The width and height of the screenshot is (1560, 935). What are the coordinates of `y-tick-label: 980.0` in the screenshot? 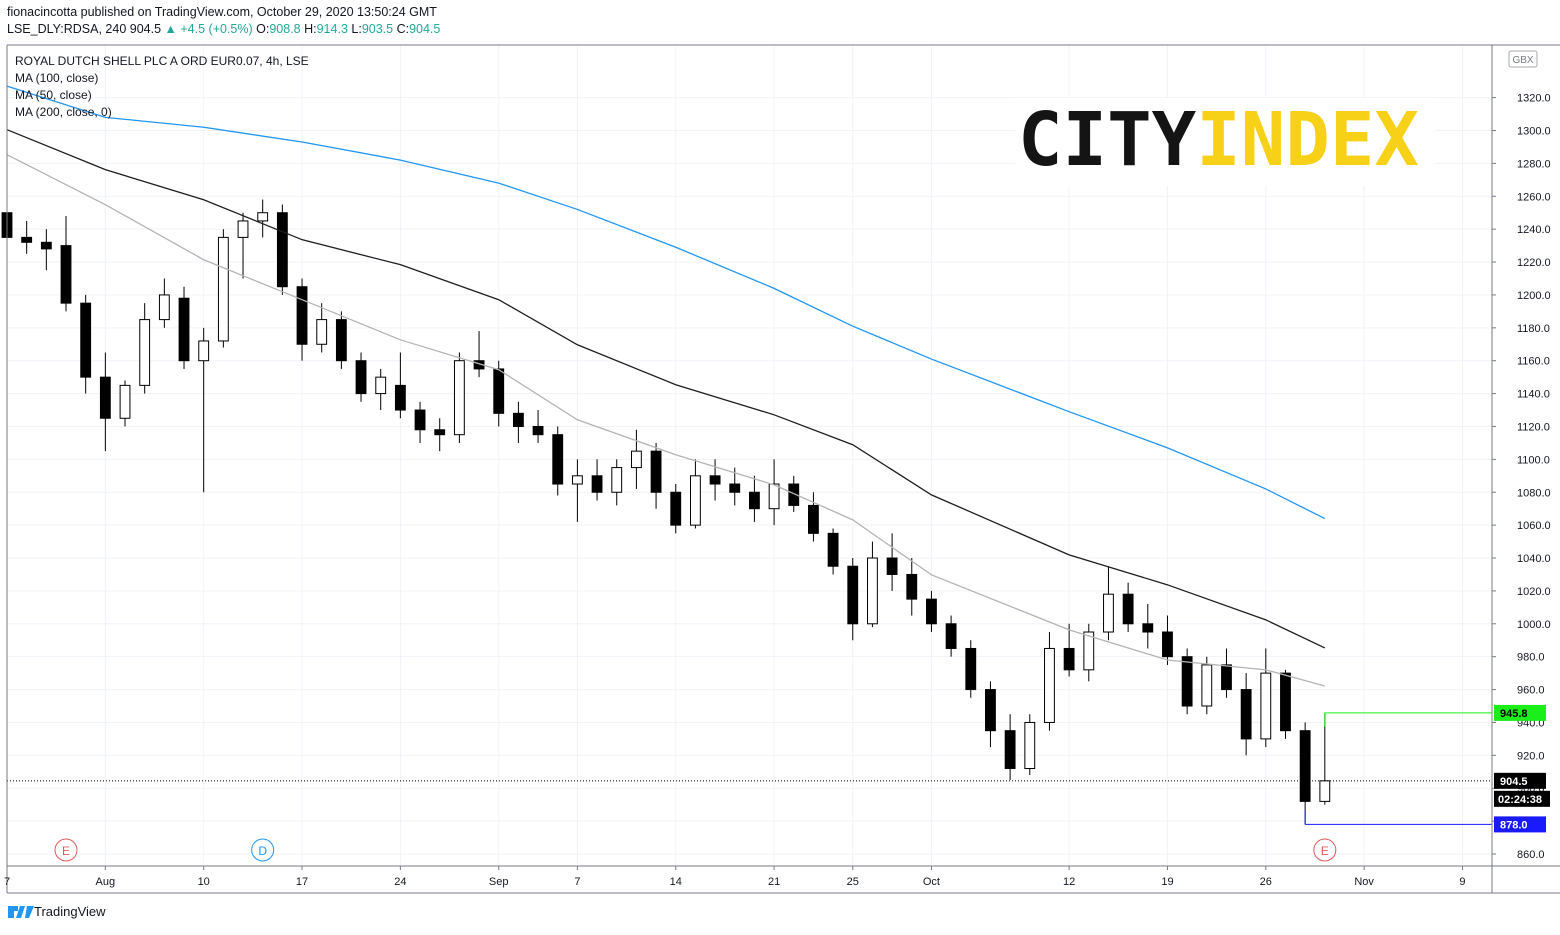 It's located at (1531, 658).